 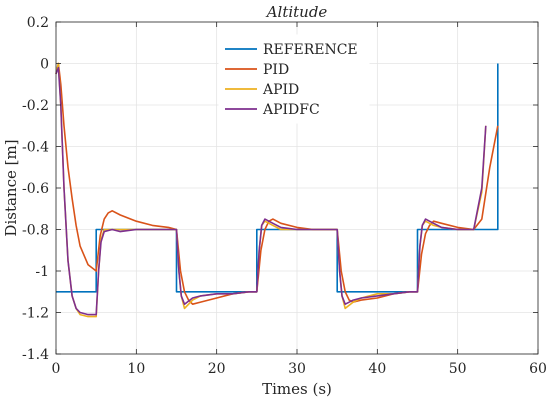 I want to click on y-axis-label: Distance [m], so click(x=11, y=187).